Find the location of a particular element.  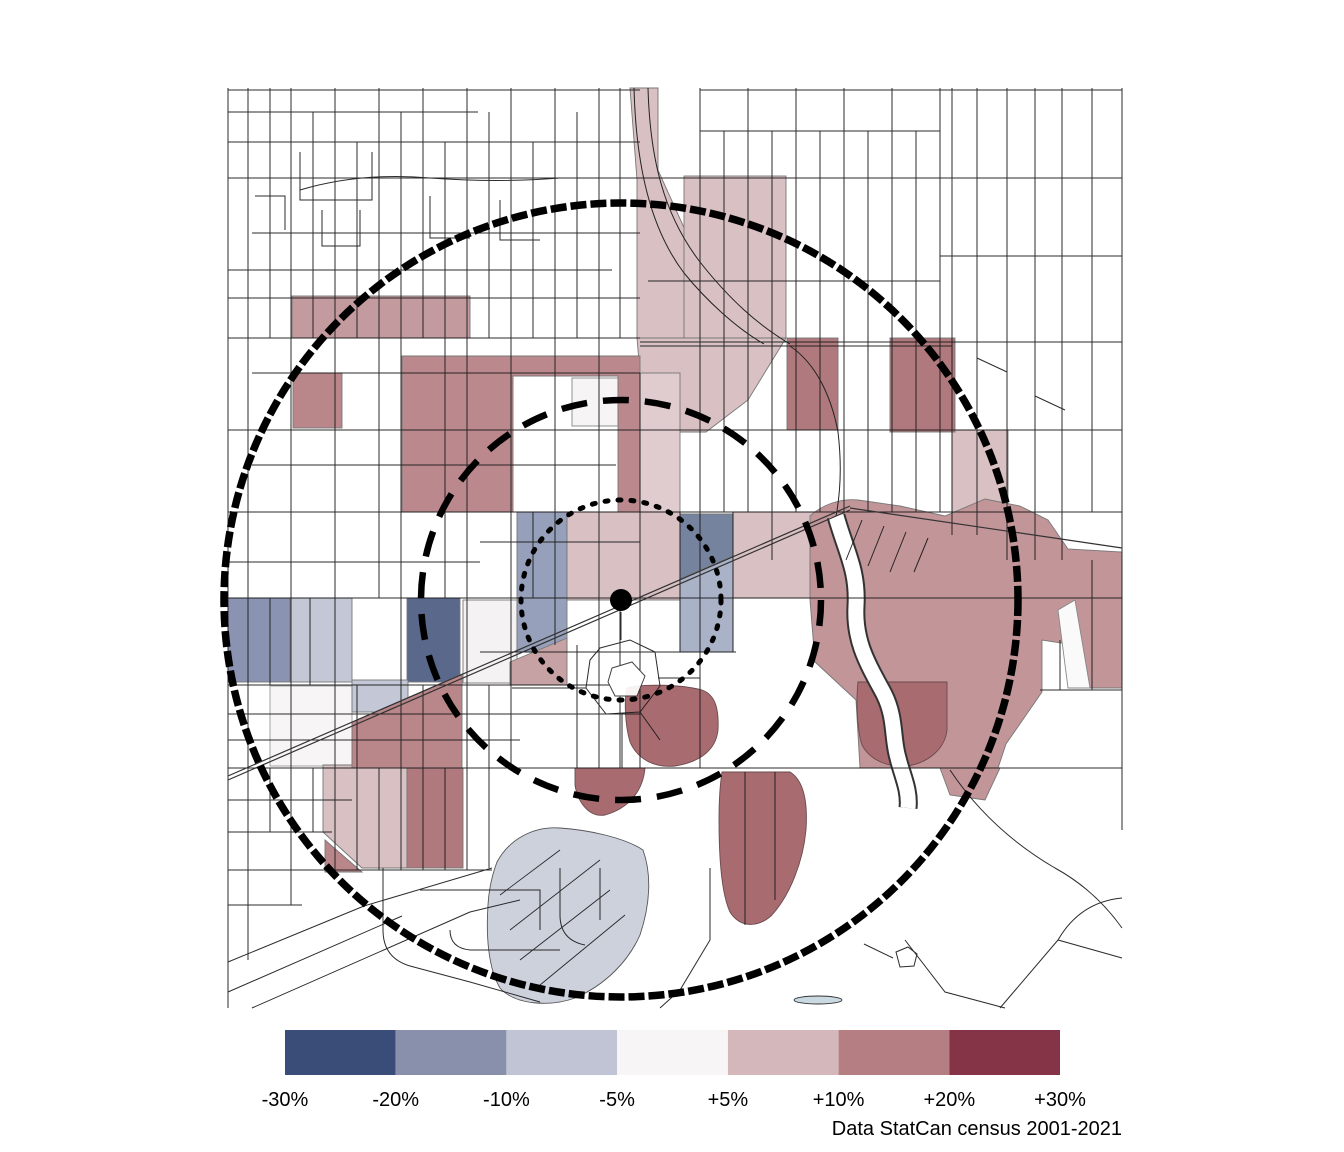

legend: -30% -20% -10% -5% +5% +10% +20% +30% is located at coordinates (674, 1070).